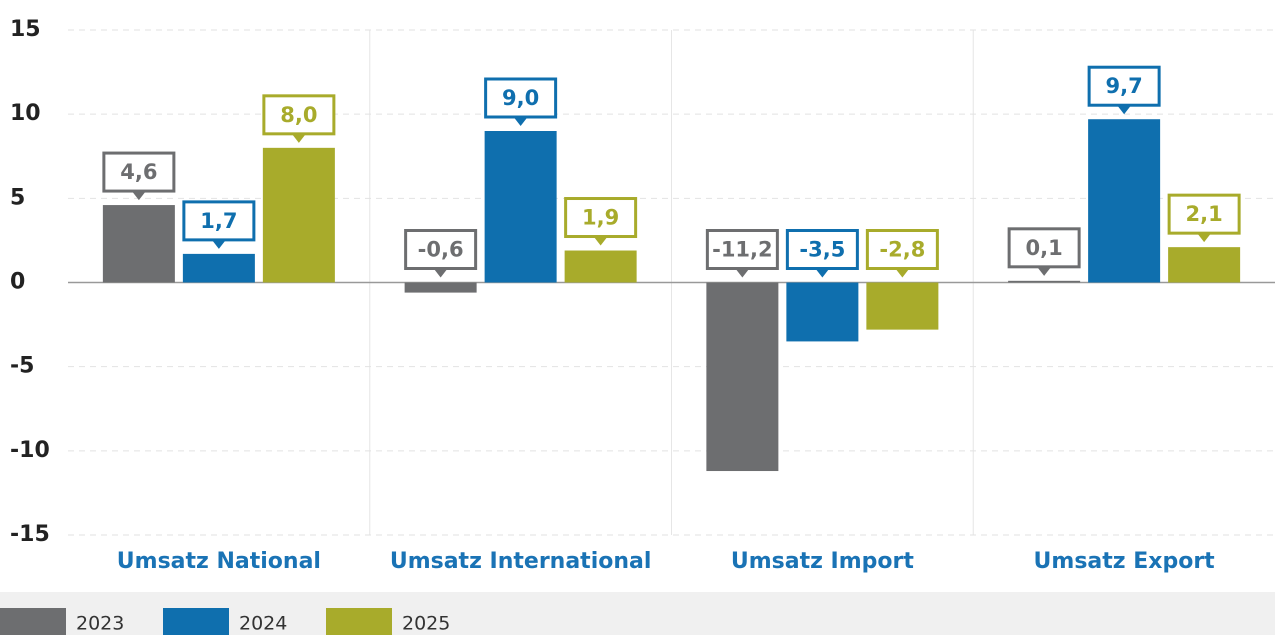 The image size is (1275, 635). What do you see at coordinates (17, 197) in the screenshot?
I see `y-tick-label: 5` at bounding box center [17, 197].